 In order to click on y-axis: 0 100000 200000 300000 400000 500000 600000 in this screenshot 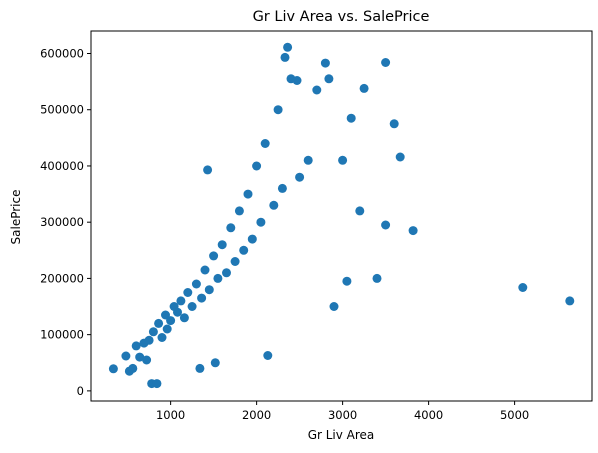, I will do `click(65, 222)`.